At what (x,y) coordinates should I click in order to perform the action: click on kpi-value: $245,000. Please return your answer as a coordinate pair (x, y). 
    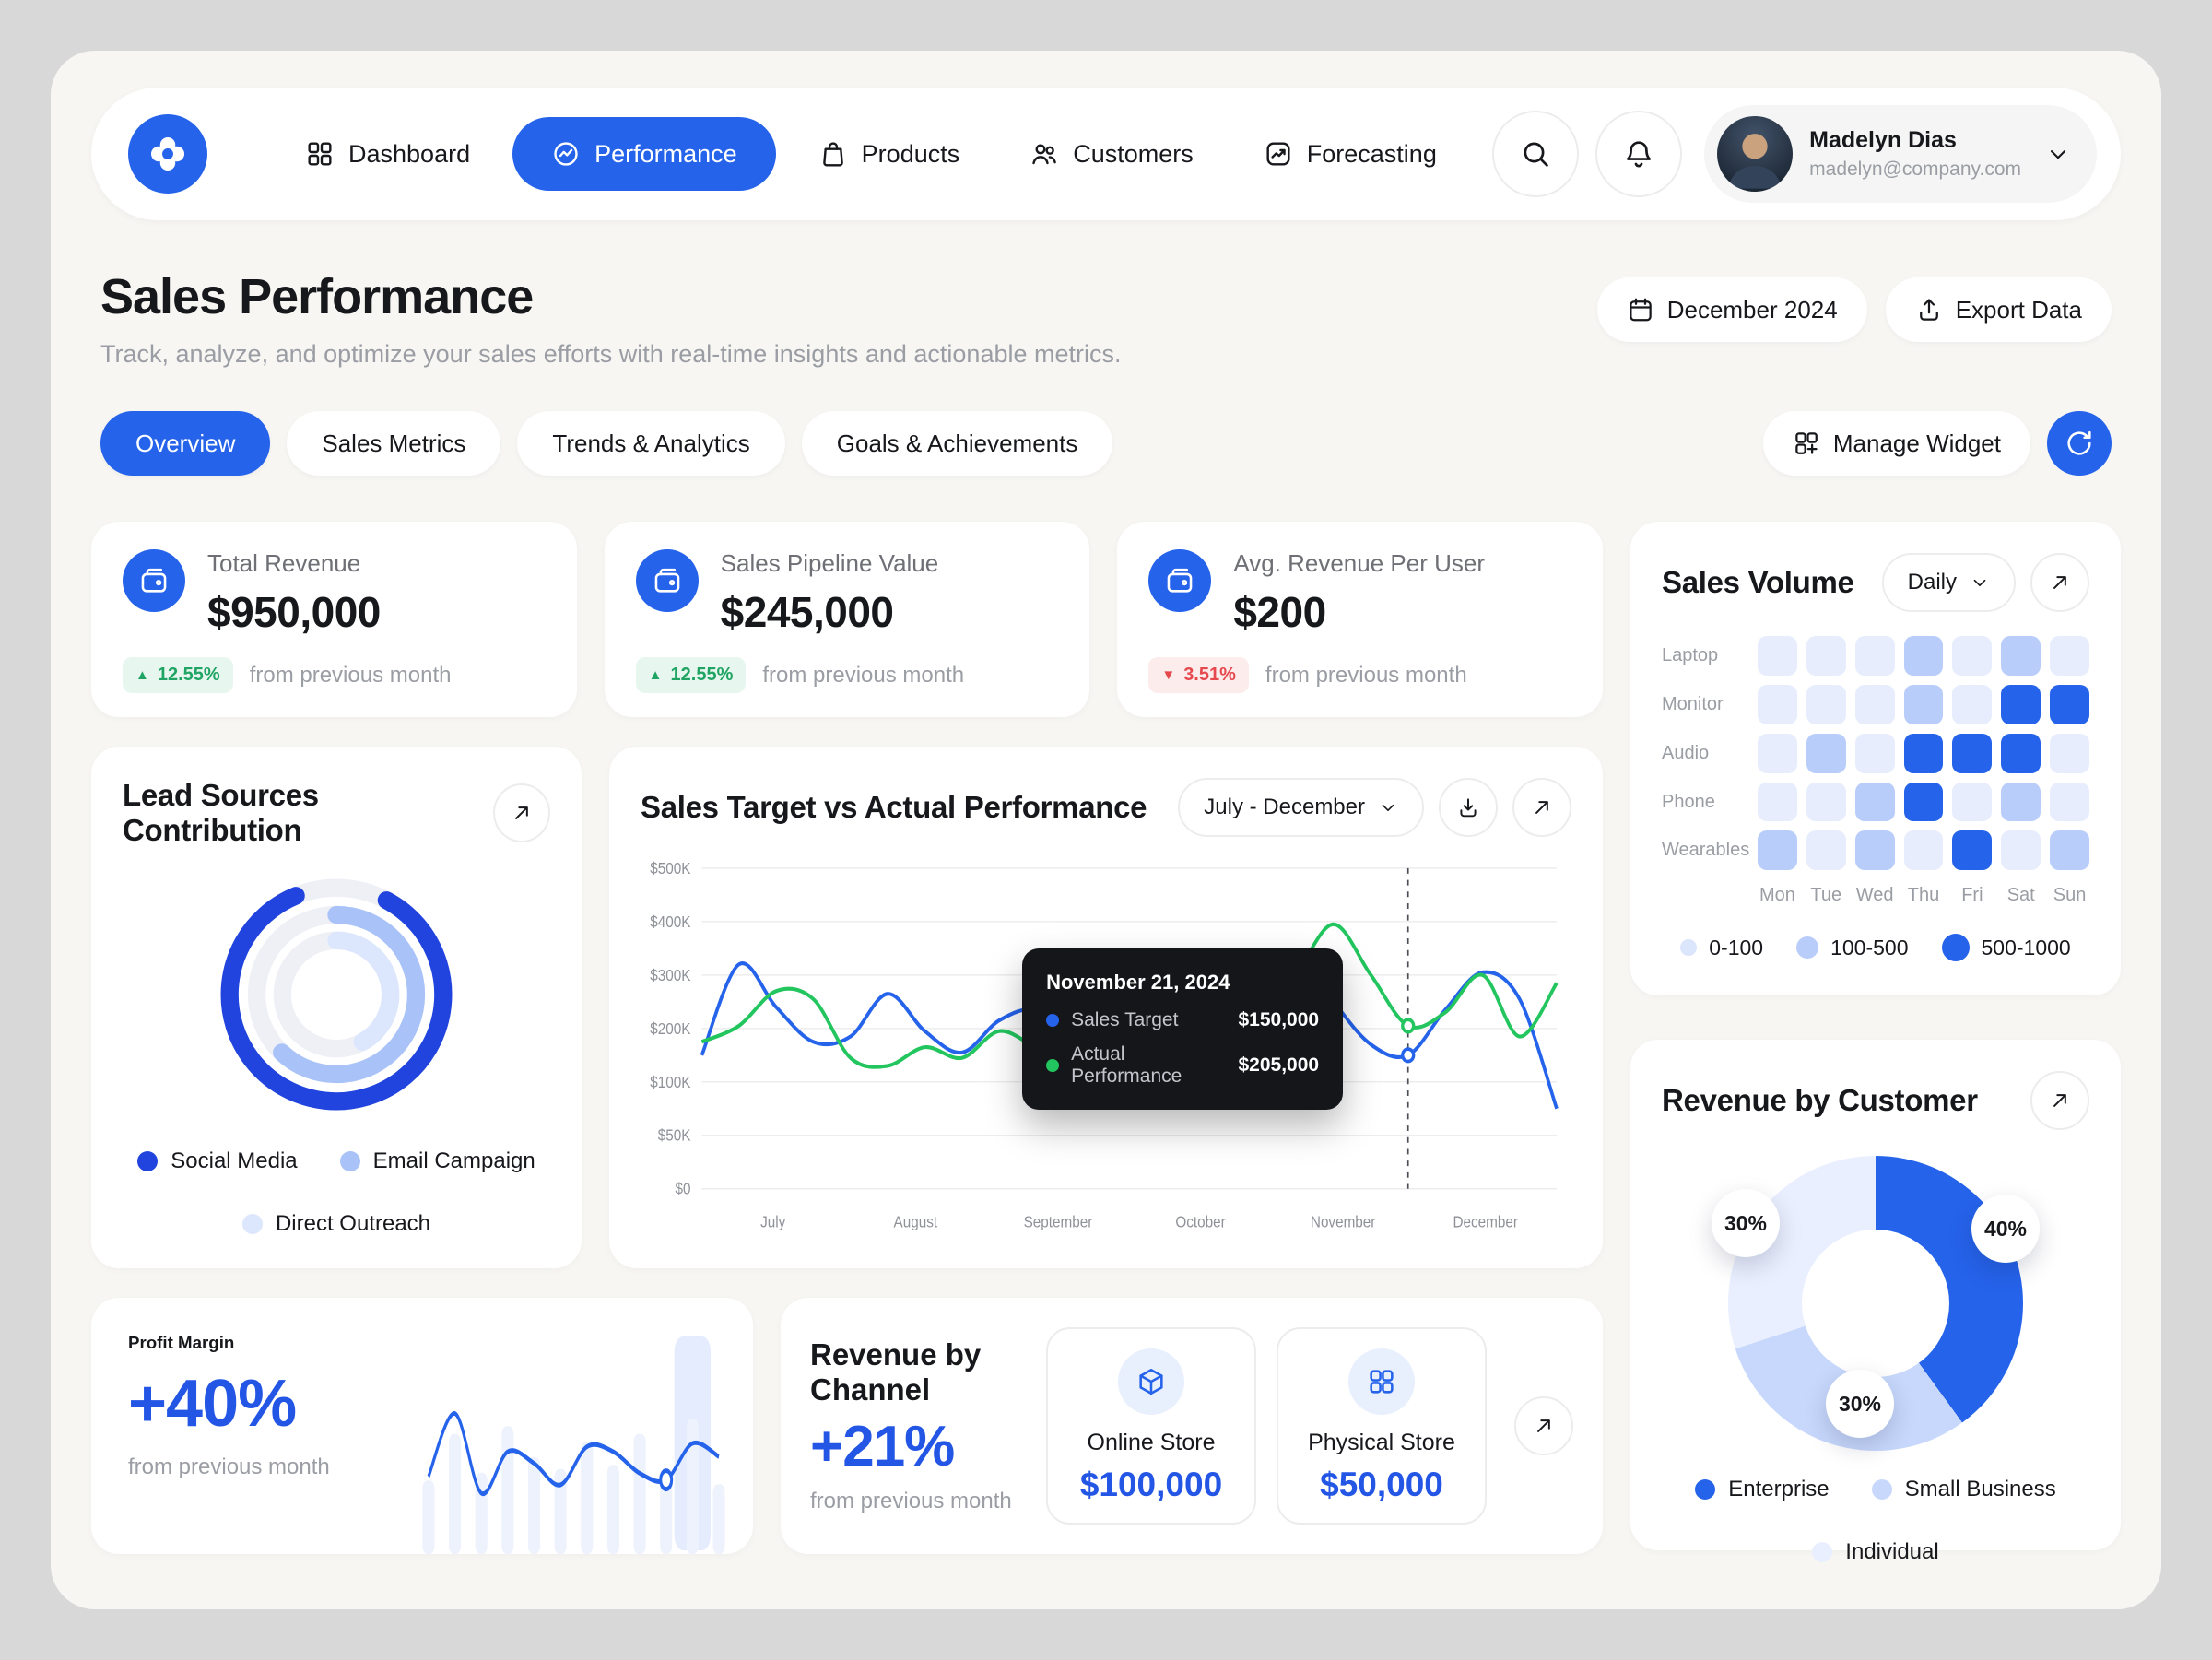
    Looking at the image, I should click on (807, 612).